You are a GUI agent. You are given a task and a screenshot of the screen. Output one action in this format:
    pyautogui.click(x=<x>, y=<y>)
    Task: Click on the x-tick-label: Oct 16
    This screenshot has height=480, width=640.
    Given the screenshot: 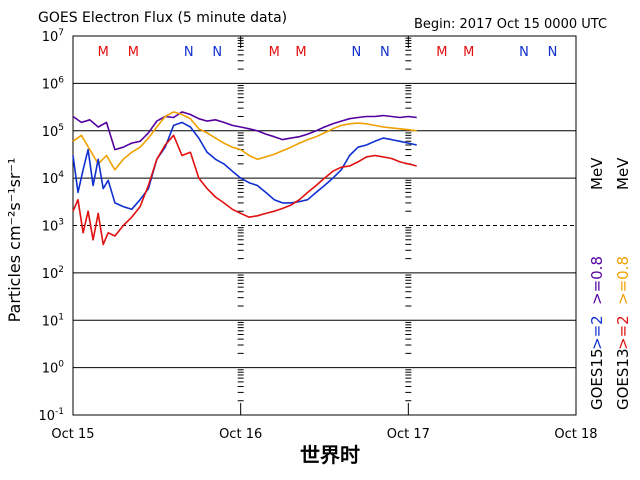 What is the action you would take?
    pyautogui.click(x=240, y=434)
    